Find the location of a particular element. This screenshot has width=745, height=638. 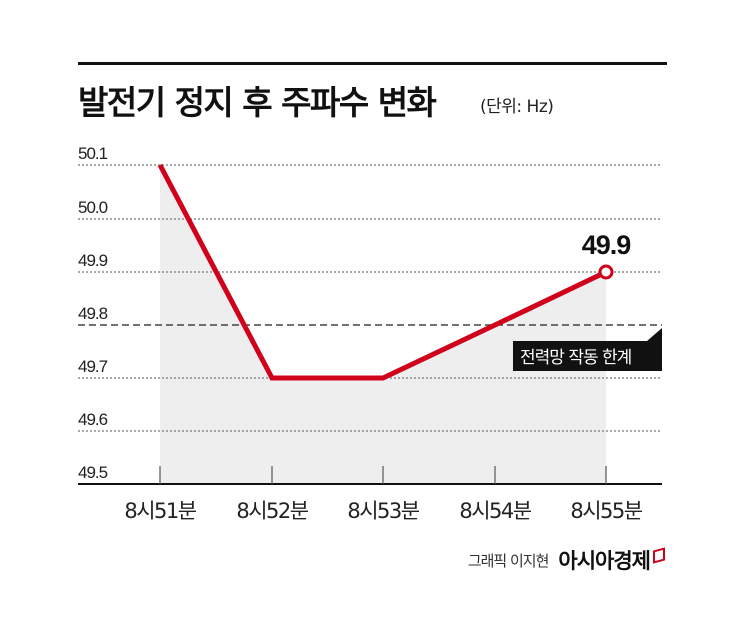

y-tick-label: 49.9 is located at coordinates (93, 260).